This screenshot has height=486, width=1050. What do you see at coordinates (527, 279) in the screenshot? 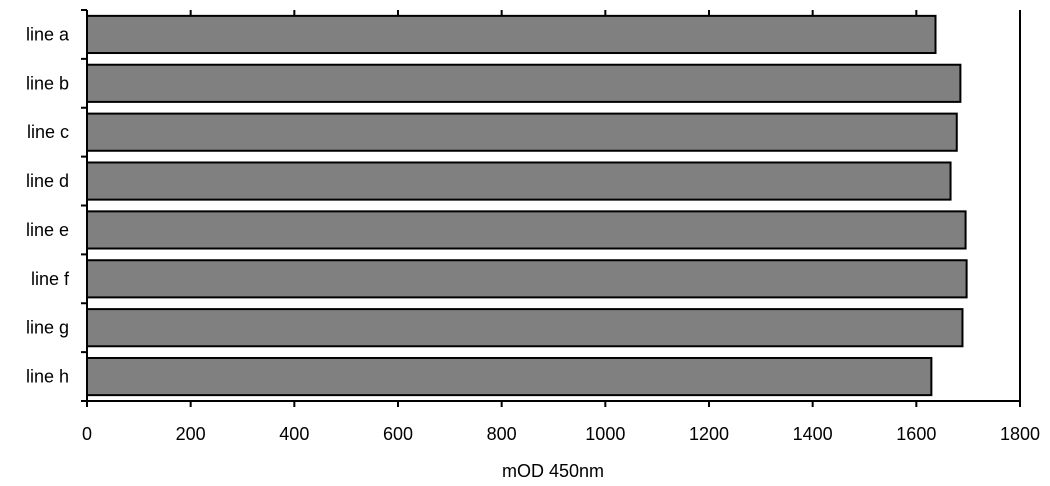
I see `bar-line-f` at bounding box center [527, 279].